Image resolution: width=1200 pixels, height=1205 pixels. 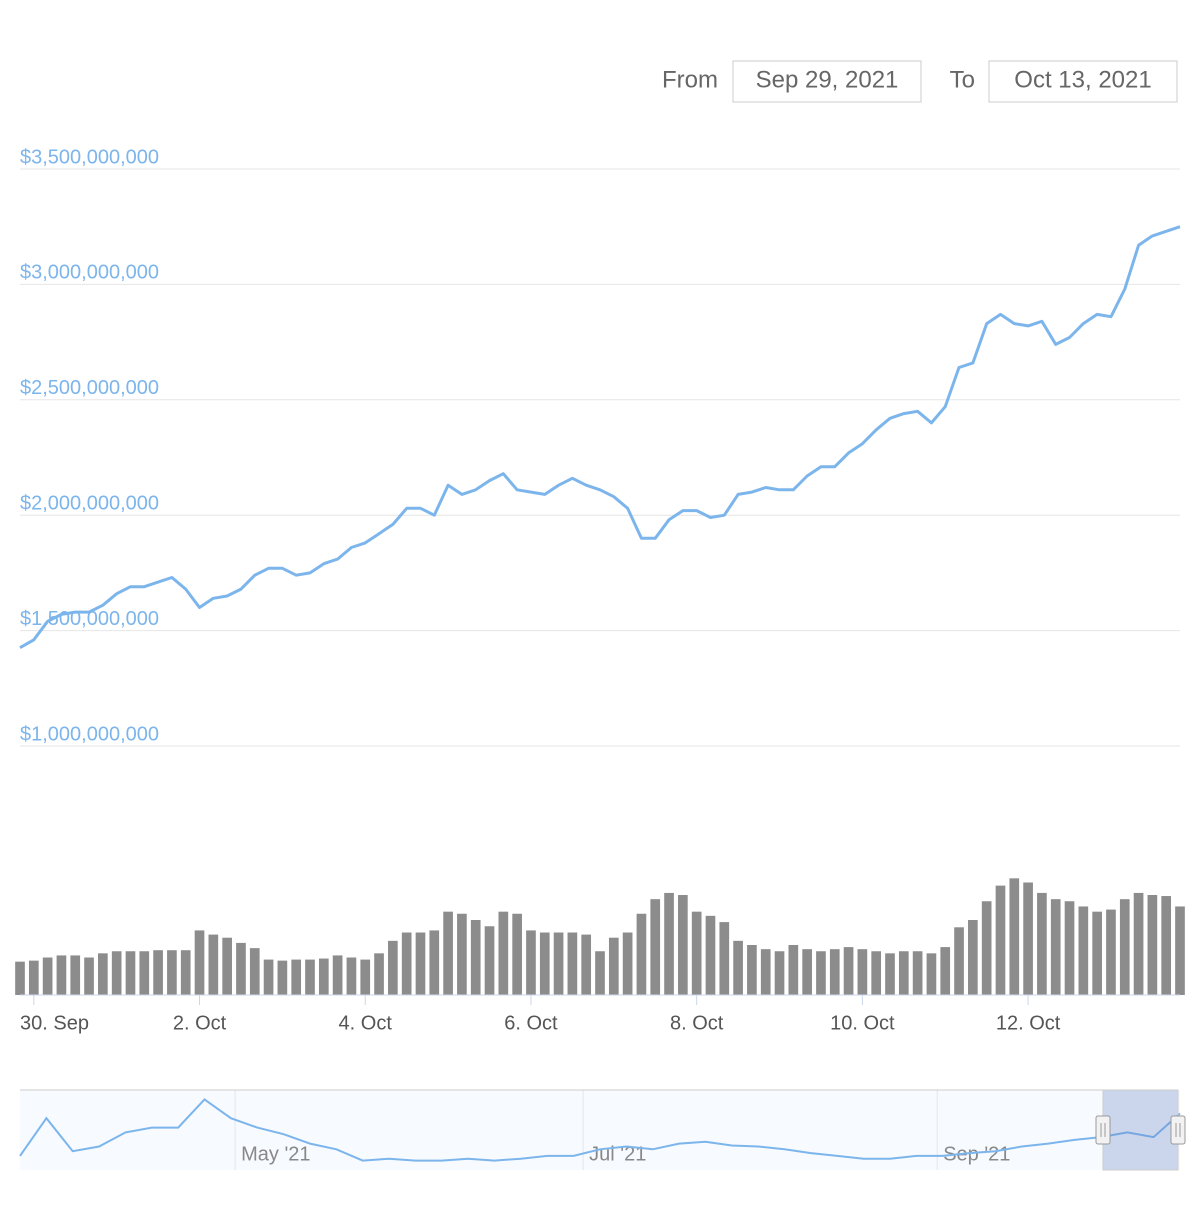 I want to click on navigator-selection, so click(x=1140, y=1130).